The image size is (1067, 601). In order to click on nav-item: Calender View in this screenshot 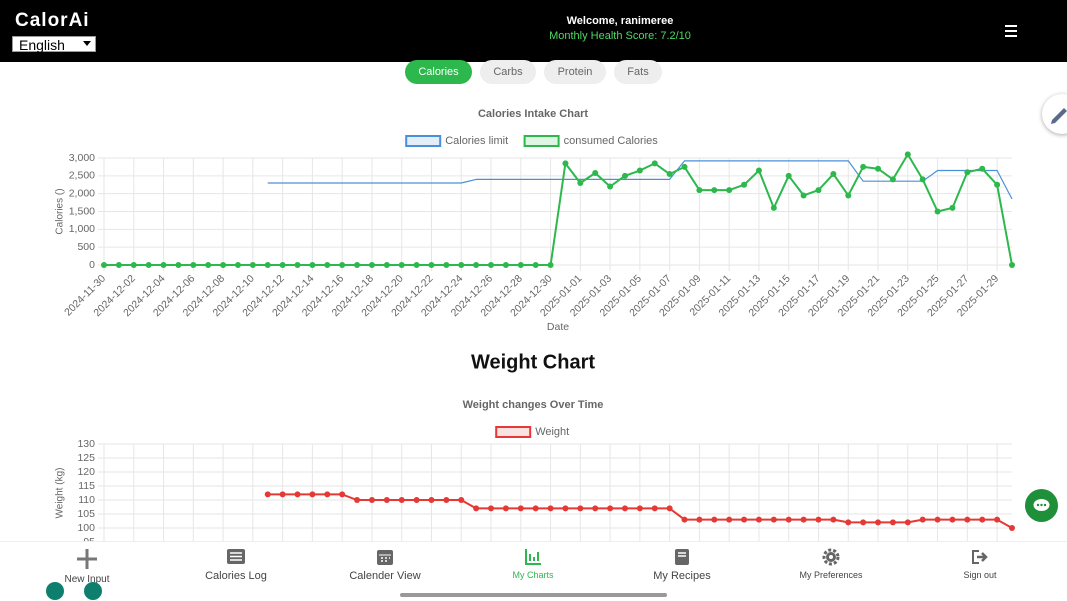, I will do `click(385, 565)`.